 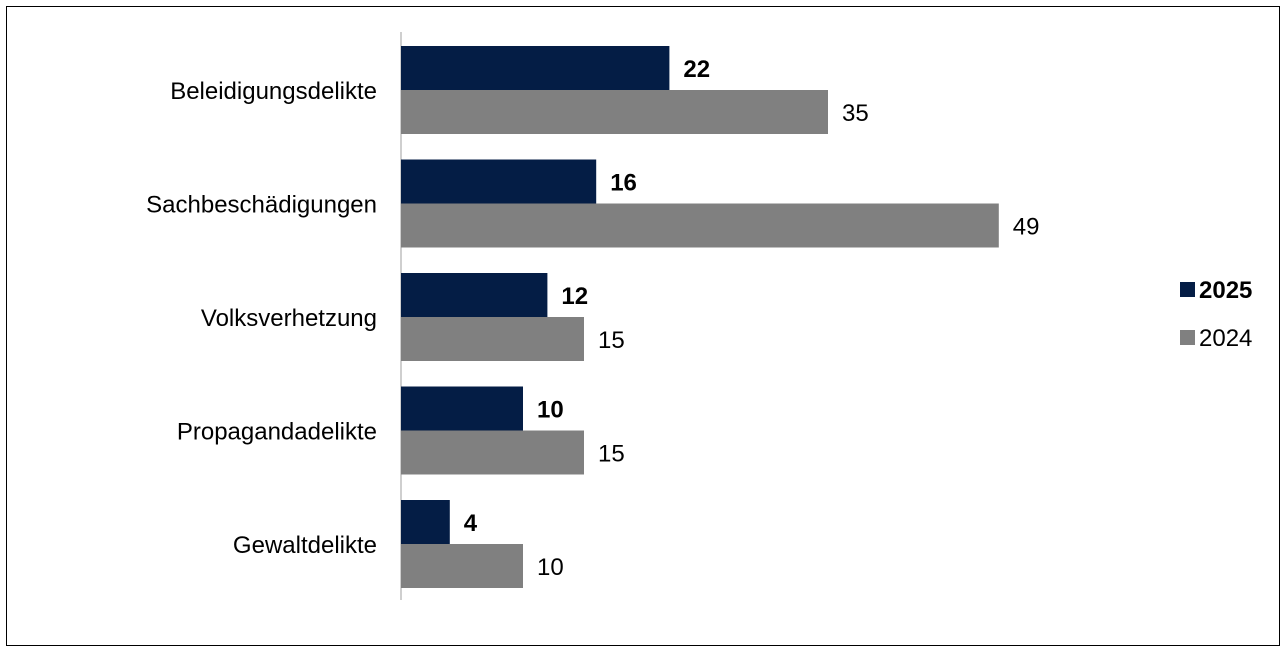 I want to click on value-label-gewaltdelikte-2025: 4, so click(x=471, y=523).